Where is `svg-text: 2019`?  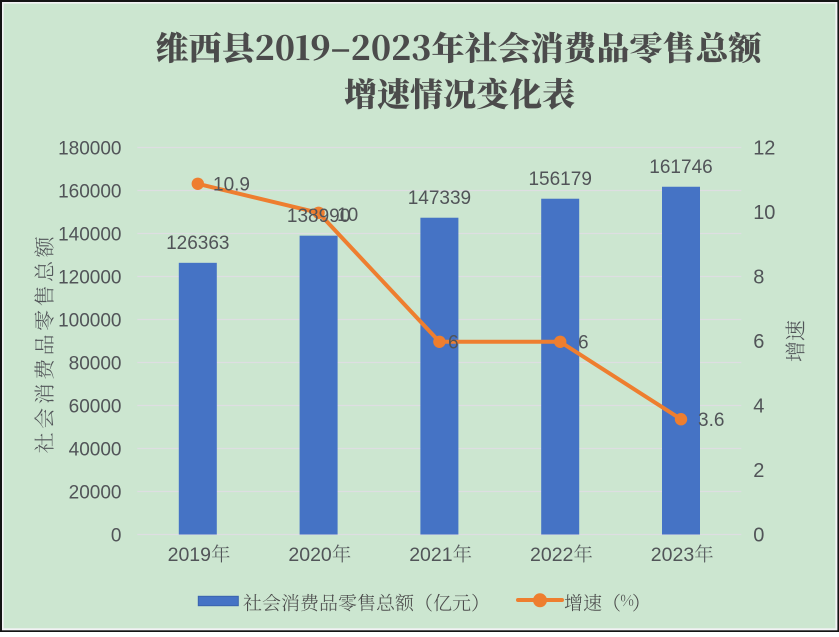
svg-text: 2019 is located at coordinates (189, 555).